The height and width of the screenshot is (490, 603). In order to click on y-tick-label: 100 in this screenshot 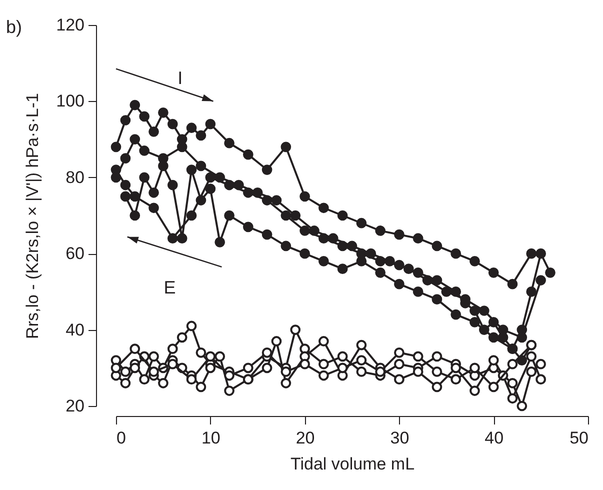, I will do `click(70, 101)`.